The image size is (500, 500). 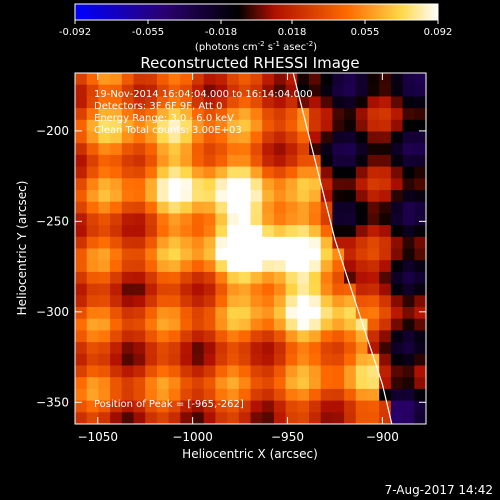 What do you see at coordinates (309, 44) in the screenshot?
I see `colorbar-label-exp: -2` at bounding box center [309, 44].